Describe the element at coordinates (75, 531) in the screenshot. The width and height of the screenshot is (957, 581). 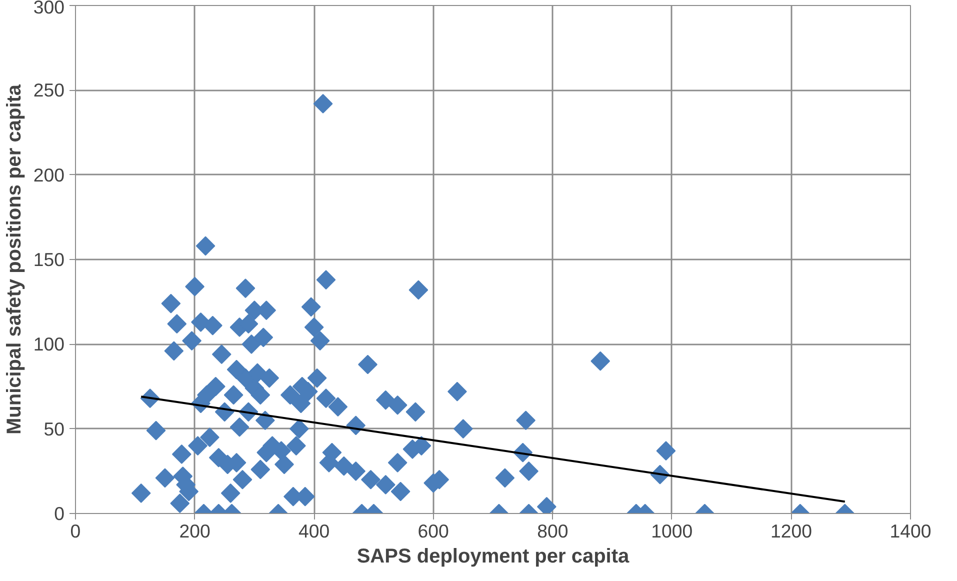
I see `x-tick-label: 0` at that location.